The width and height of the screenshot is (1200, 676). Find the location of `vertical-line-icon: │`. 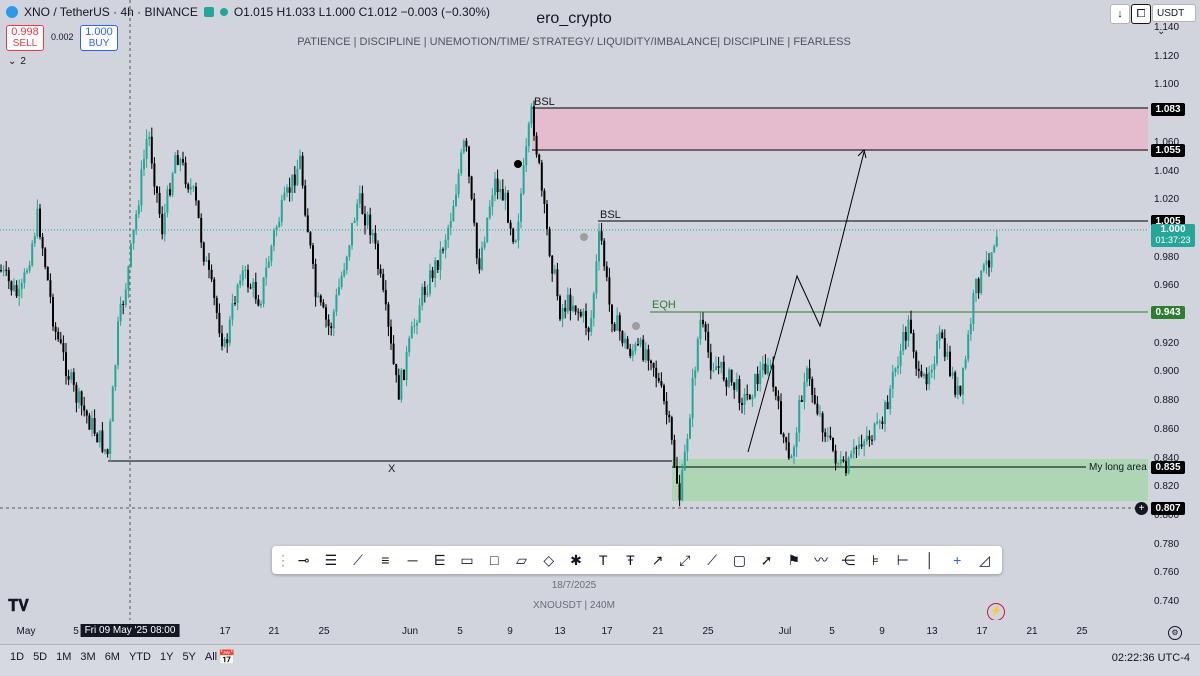

vertical-line-icon: │ is located at coordinates (930, 560).